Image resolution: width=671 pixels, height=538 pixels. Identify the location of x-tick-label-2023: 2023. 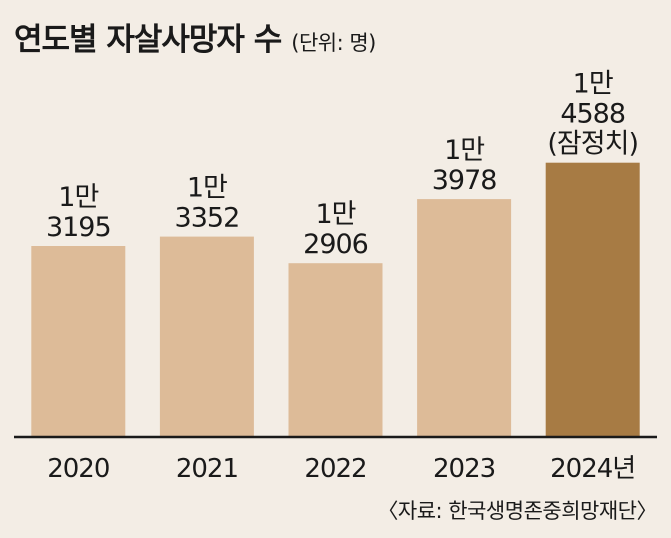
(464, 469).